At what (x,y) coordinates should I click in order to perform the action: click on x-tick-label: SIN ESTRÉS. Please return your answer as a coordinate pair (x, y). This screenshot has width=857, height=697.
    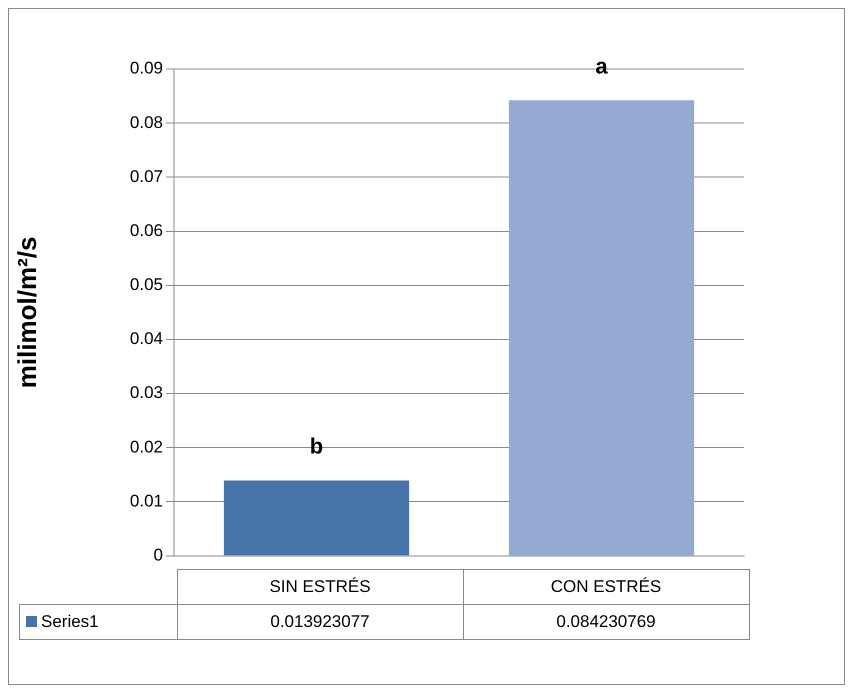
    Looking at the image, I should click on (320, 587).